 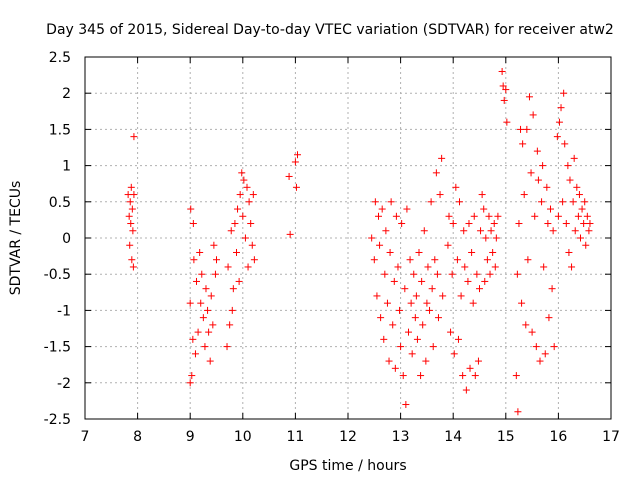 What do you see at coordinates (57, 348) in the screenshot?
I see `y-tick-label: -1.5` at bounding box center [57, 348].